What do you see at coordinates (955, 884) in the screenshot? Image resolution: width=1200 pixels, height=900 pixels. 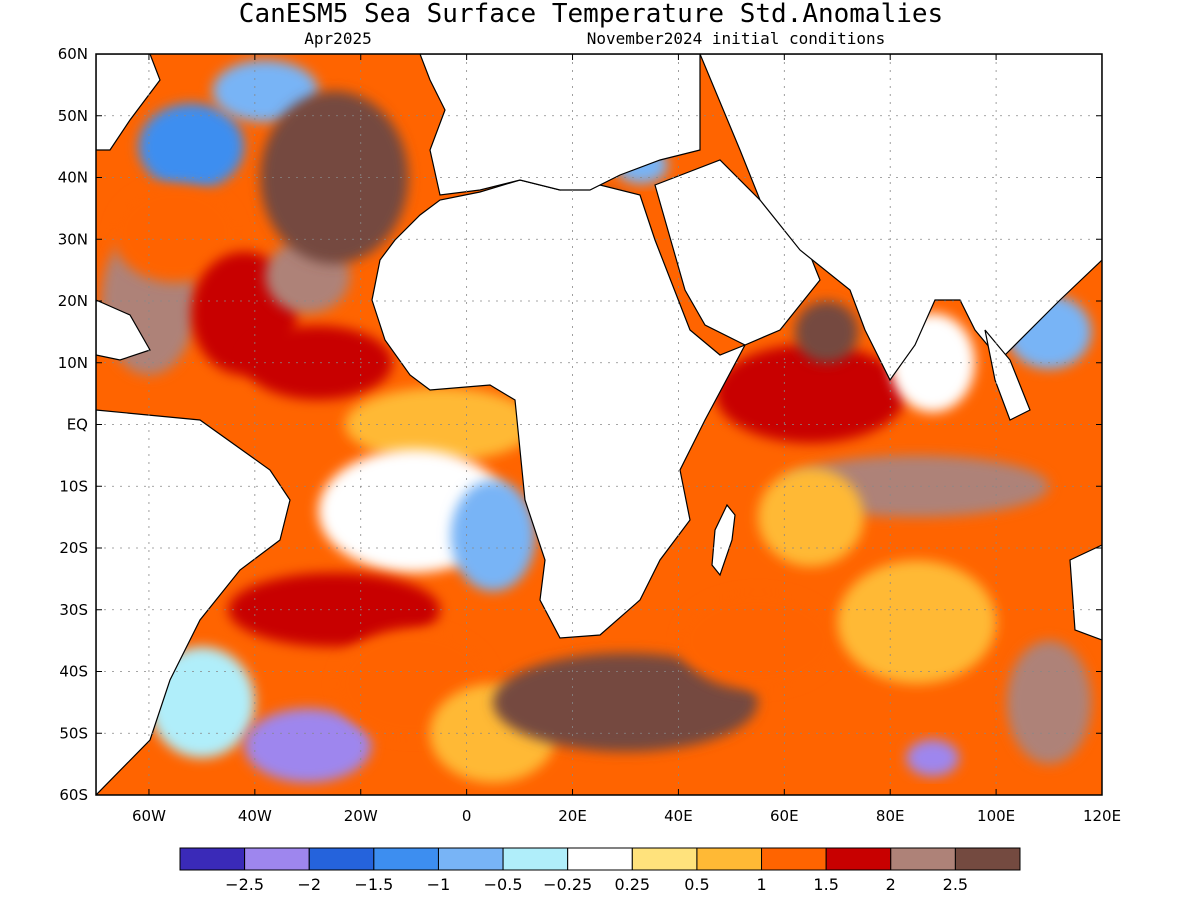 I see `colorbar-label: 2.5` at bounding box center [955, 884].